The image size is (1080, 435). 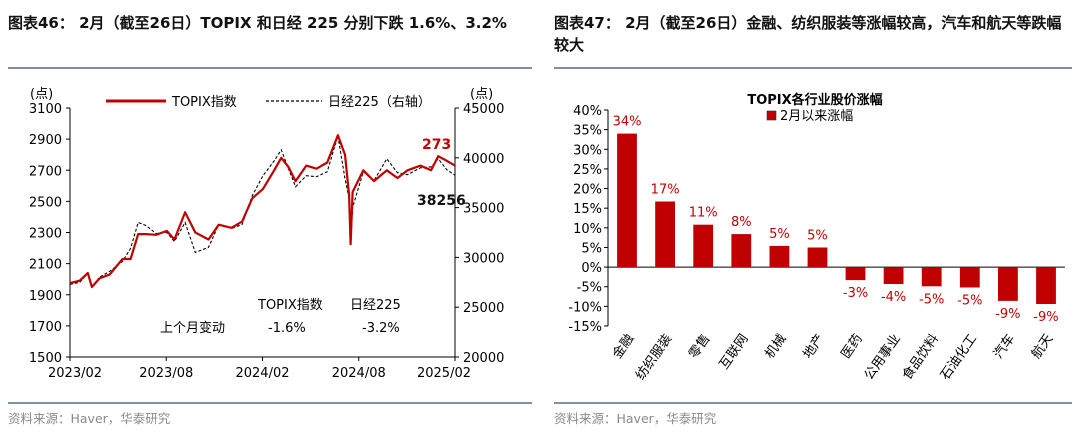 I want to click on nikkei-series-line, so click(x=262, y=212).